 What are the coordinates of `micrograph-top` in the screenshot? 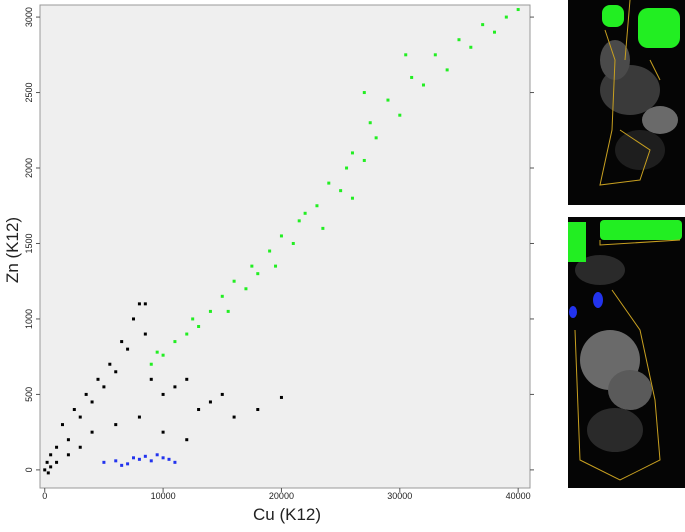 It's located at (626, 102).